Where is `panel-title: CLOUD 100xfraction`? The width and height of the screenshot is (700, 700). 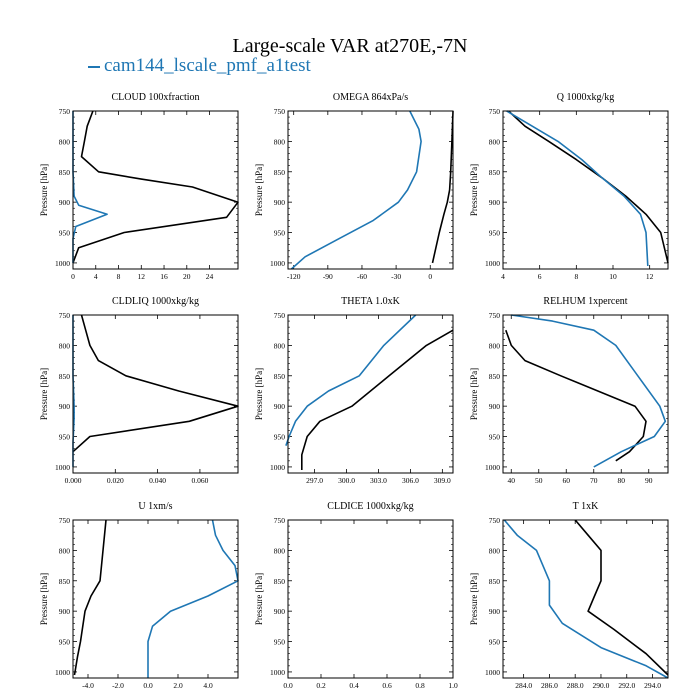
panel-title: CLOUD 100xfraction is located at coordinates (155, 97).